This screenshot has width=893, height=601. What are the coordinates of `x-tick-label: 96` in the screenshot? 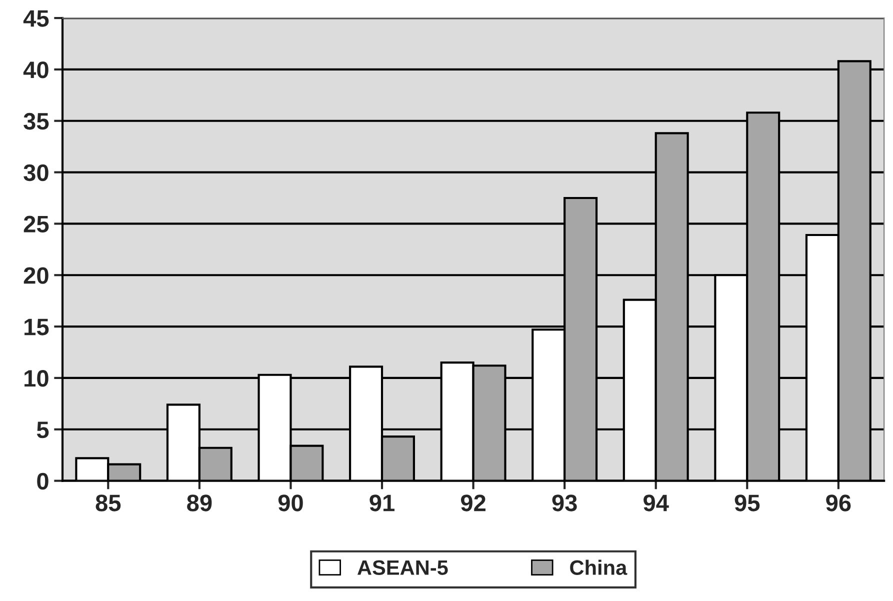 It's located at (838, 503).